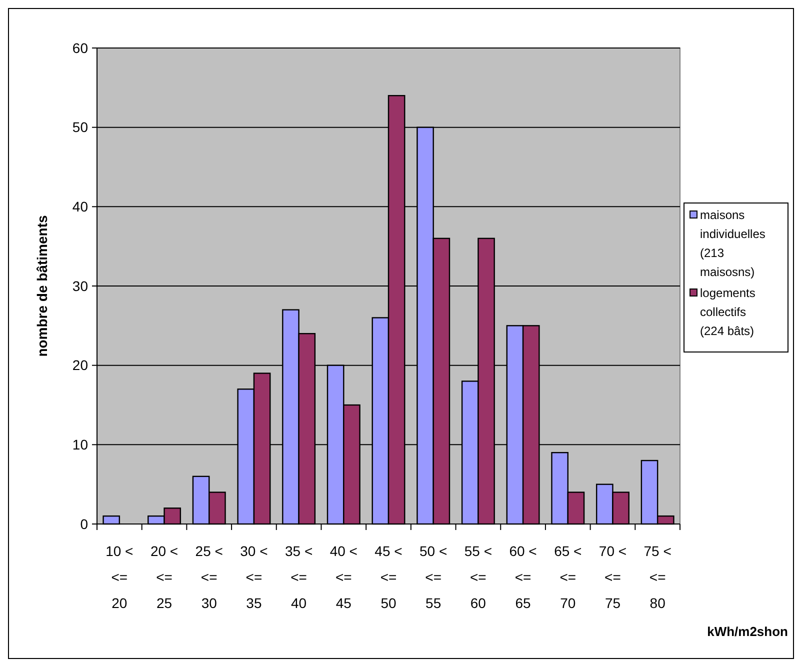 This screenshot has height=667, width=802. Describe the element at coordinates (658, 577) in the screenshot. I see `x-tick-label: 75 < <= 80` at that location.